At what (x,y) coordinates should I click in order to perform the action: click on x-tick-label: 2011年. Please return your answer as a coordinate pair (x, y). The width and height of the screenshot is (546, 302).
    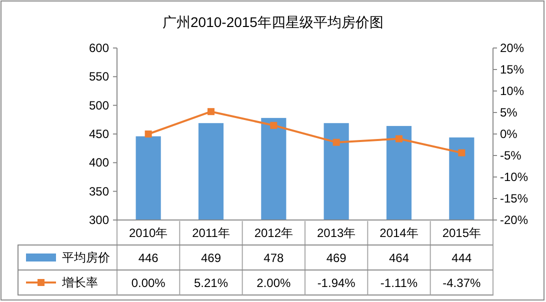
    Looking at the image, I should click on (211, 233).